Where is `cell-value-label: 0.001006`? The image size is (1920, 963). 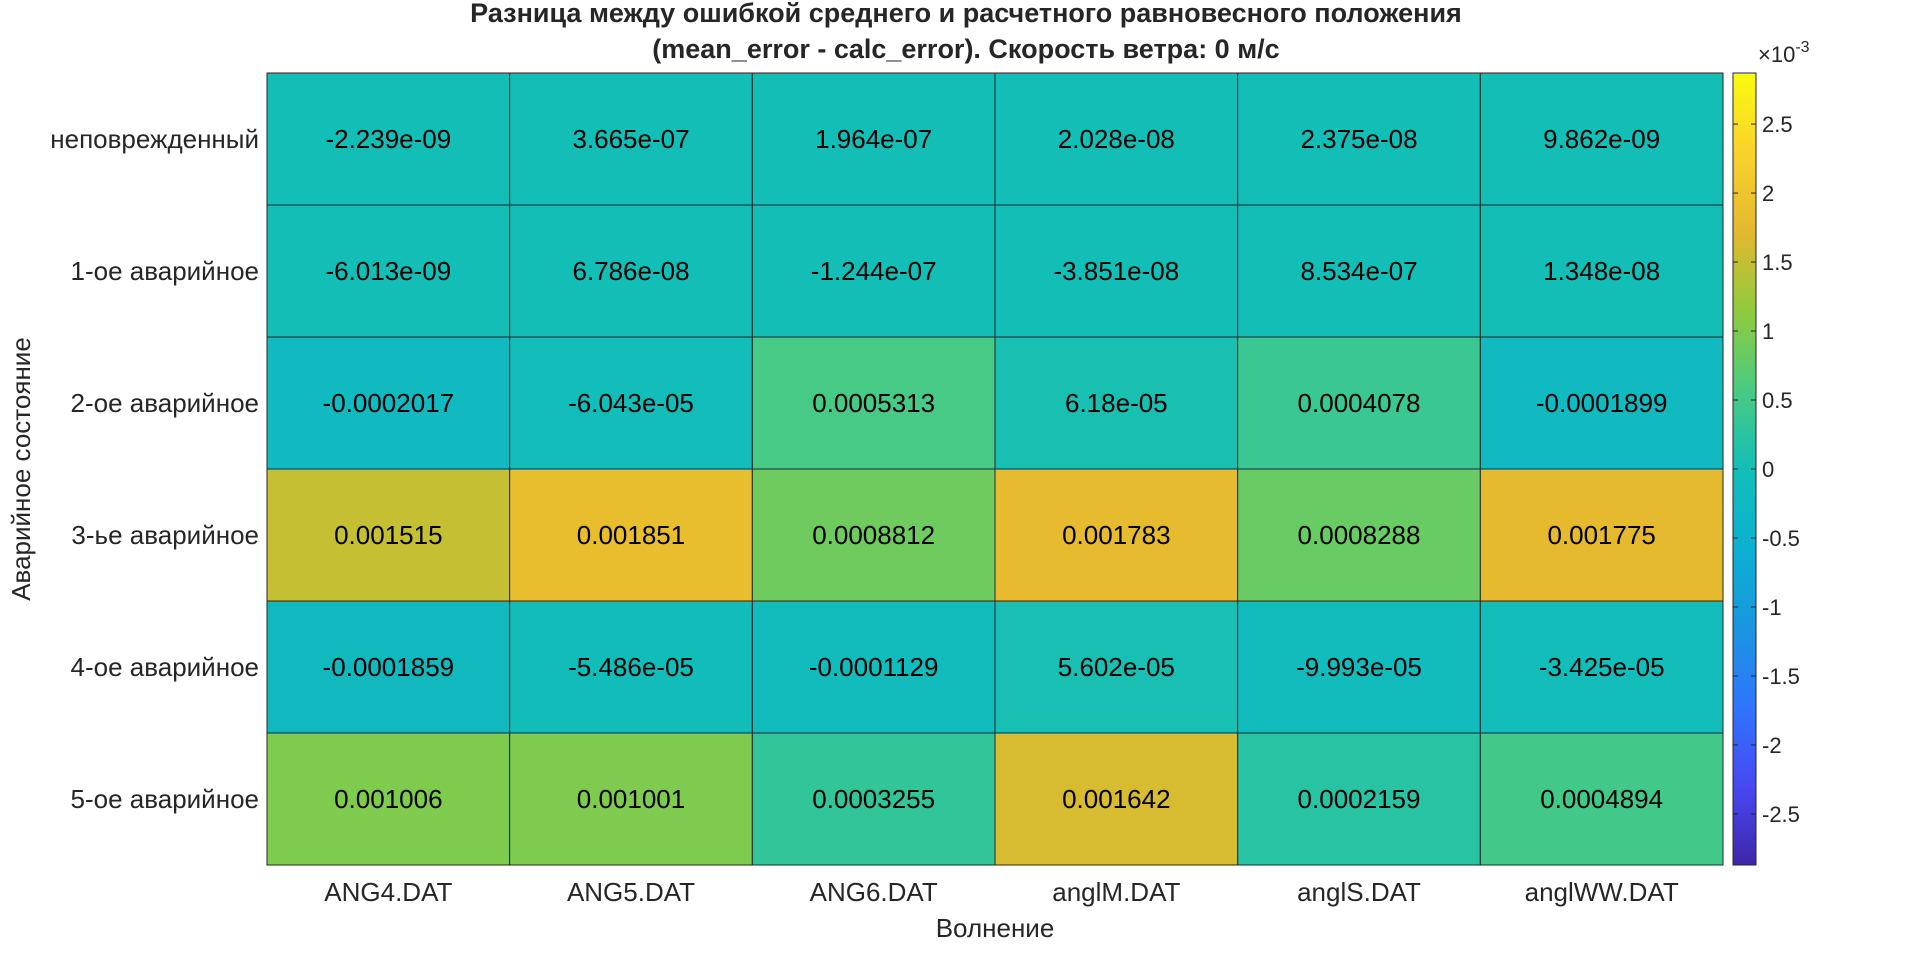
cell-value-label: 0.001006 is located at coordinates (388, 799).